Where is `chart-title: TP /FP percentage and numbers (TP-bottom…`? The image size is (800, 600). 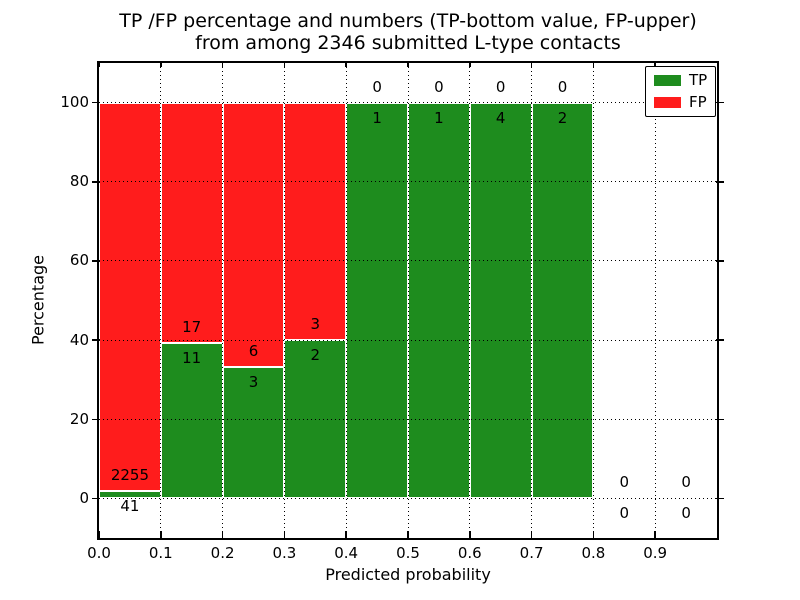
chart-title: TP /FP percentage and numbers (TP-bottom… is located at coordinates (408, 32).